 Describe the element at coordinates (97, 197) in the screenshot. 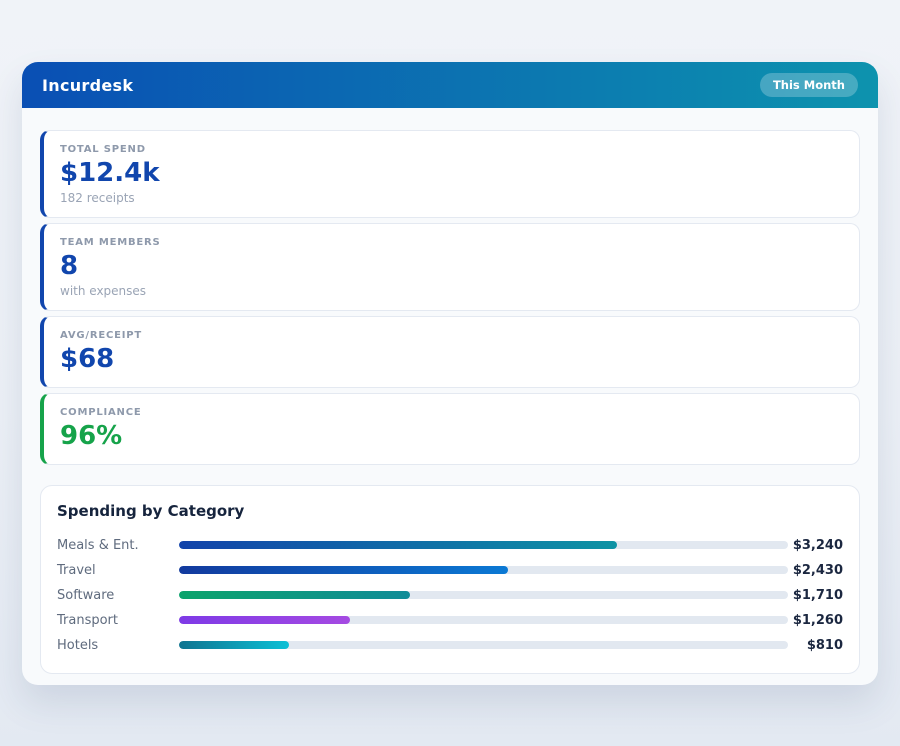

I see `stat-sub: 182 receipts` at that location.